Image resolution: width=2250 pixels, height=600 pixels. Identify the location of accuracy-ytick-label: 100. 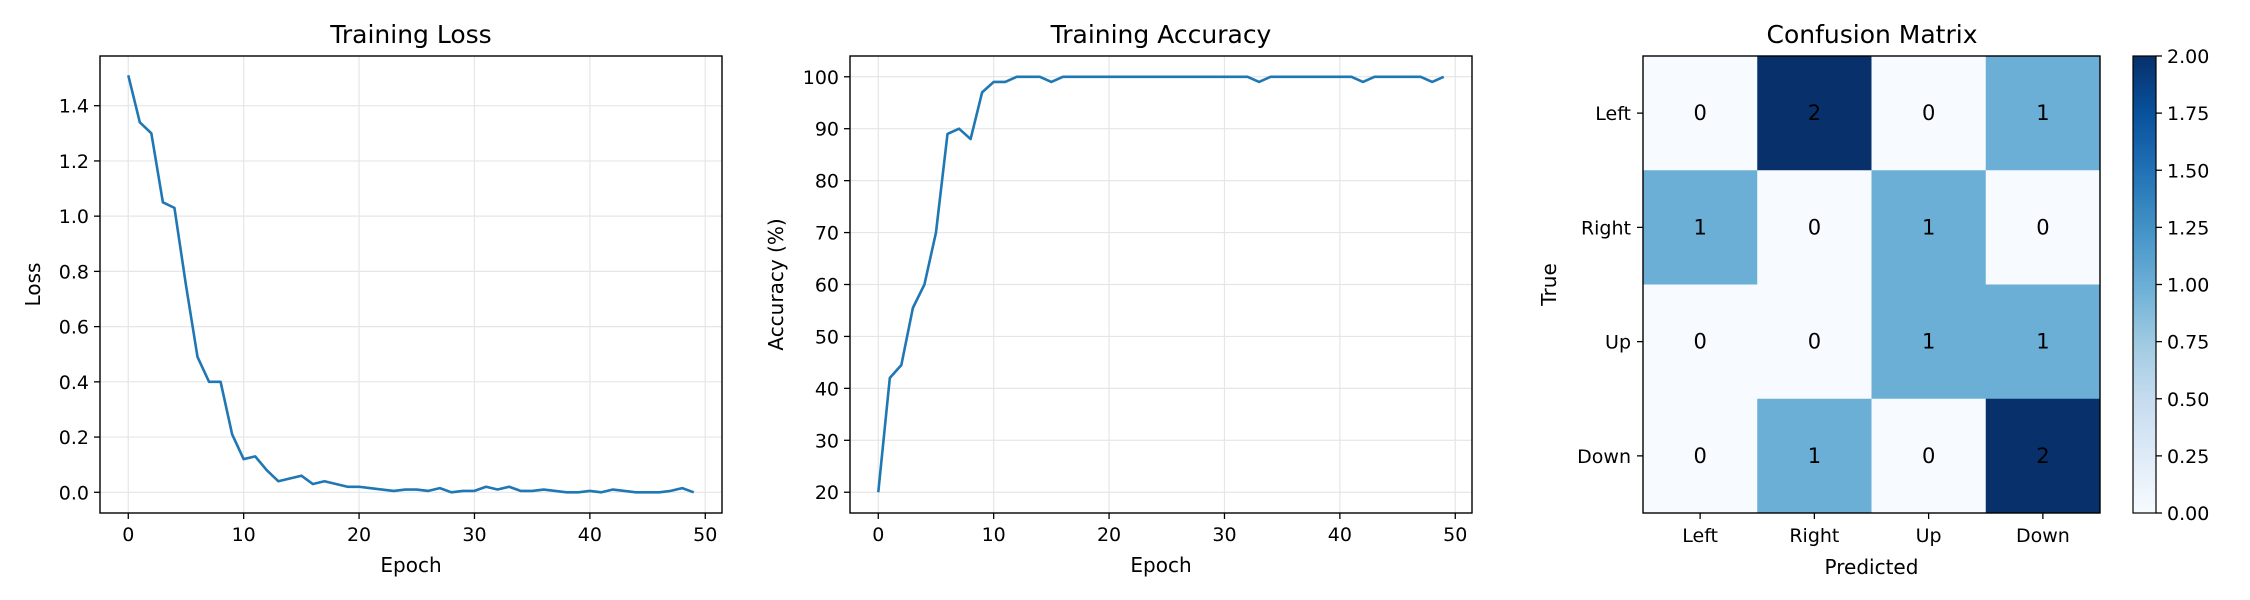
(821, 78).